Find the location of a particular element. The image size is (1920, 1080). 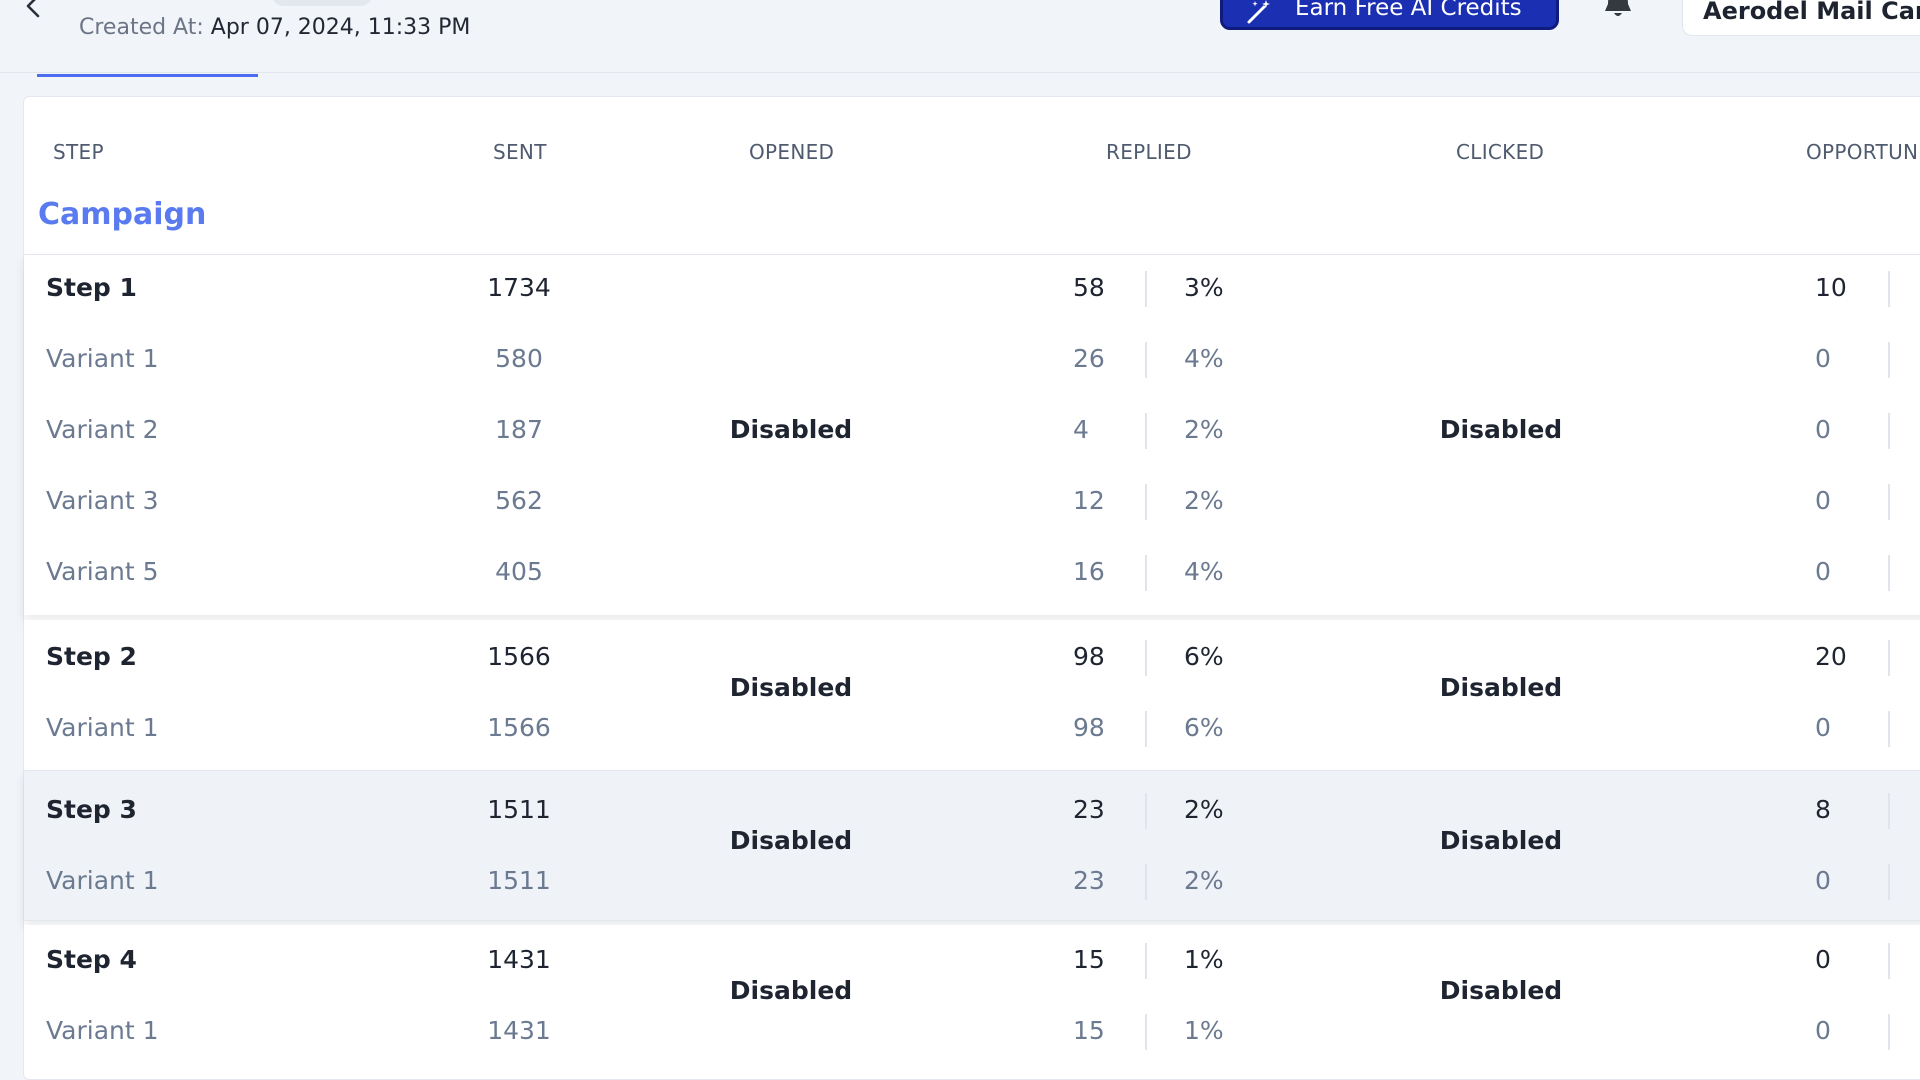

magic-wand-icon is located at coordinates (1258, 12).